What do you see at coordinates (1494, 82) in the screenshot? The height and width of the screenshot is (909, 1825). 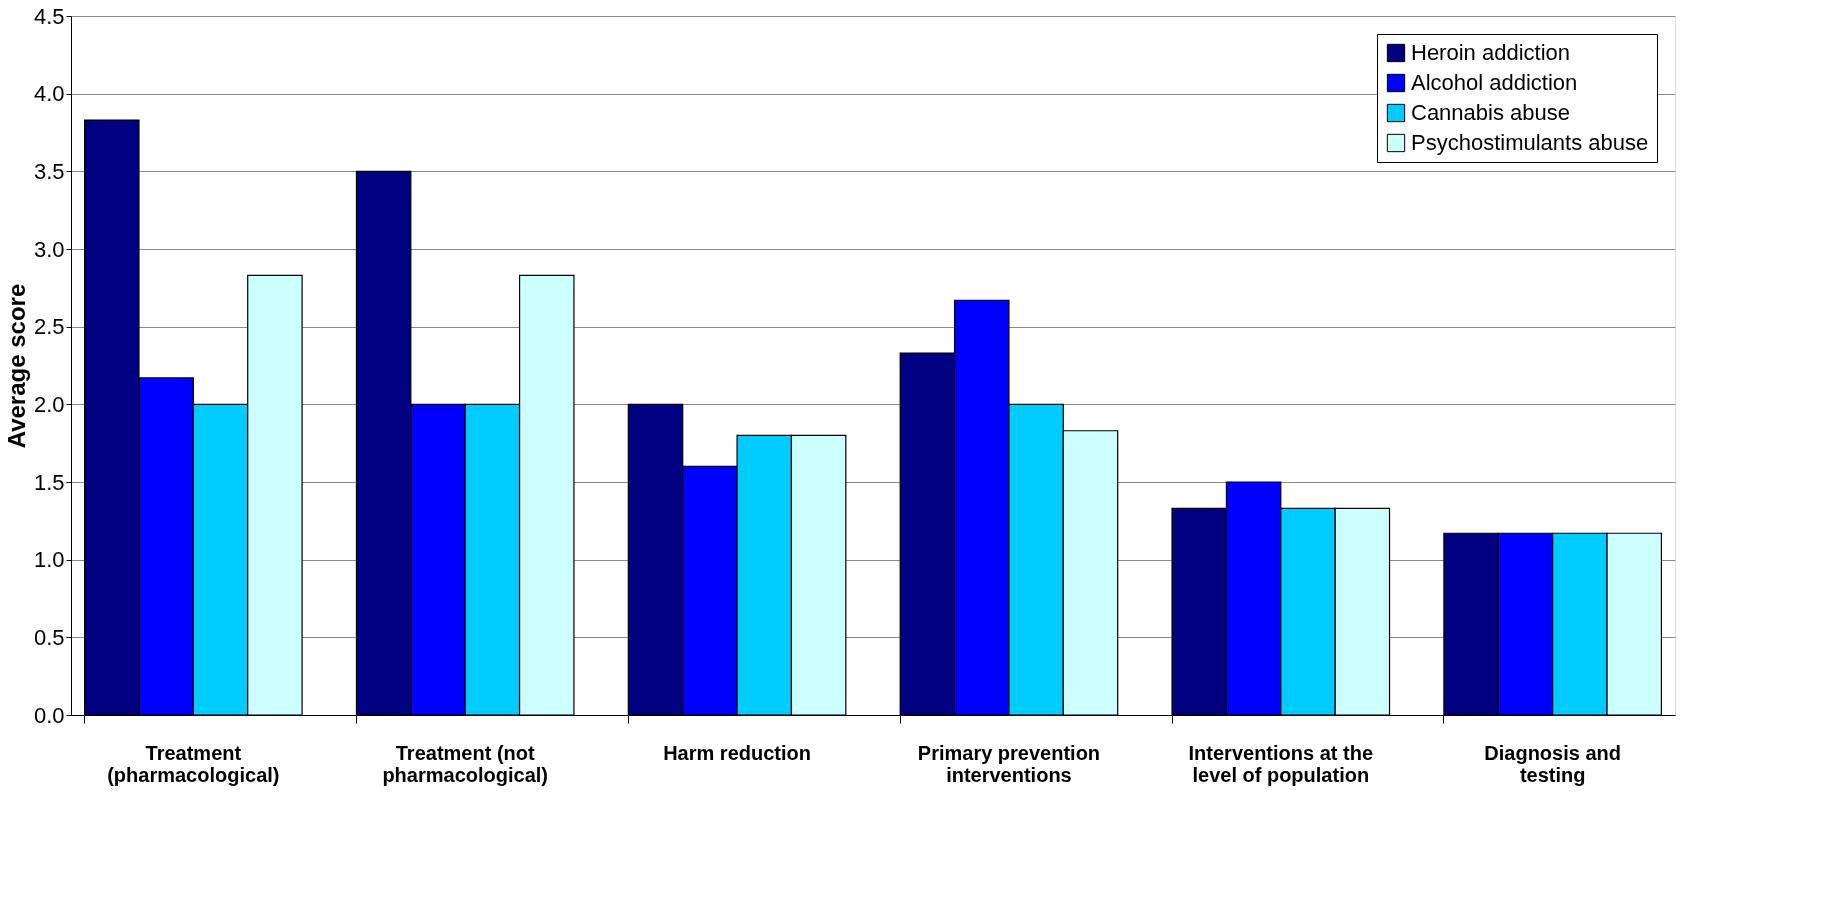 I see `legend-label: Alcohol addiction` at bounding box center [1494, 82].